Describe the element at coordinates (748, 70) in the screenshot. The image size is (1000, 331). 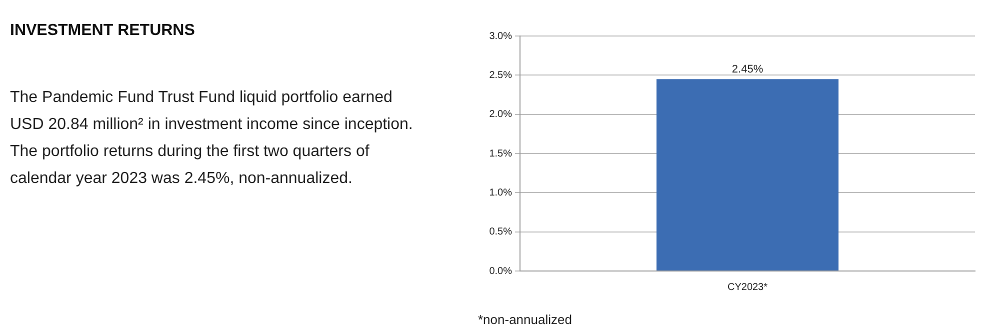
I see `data-label: 2.45%` at that location.